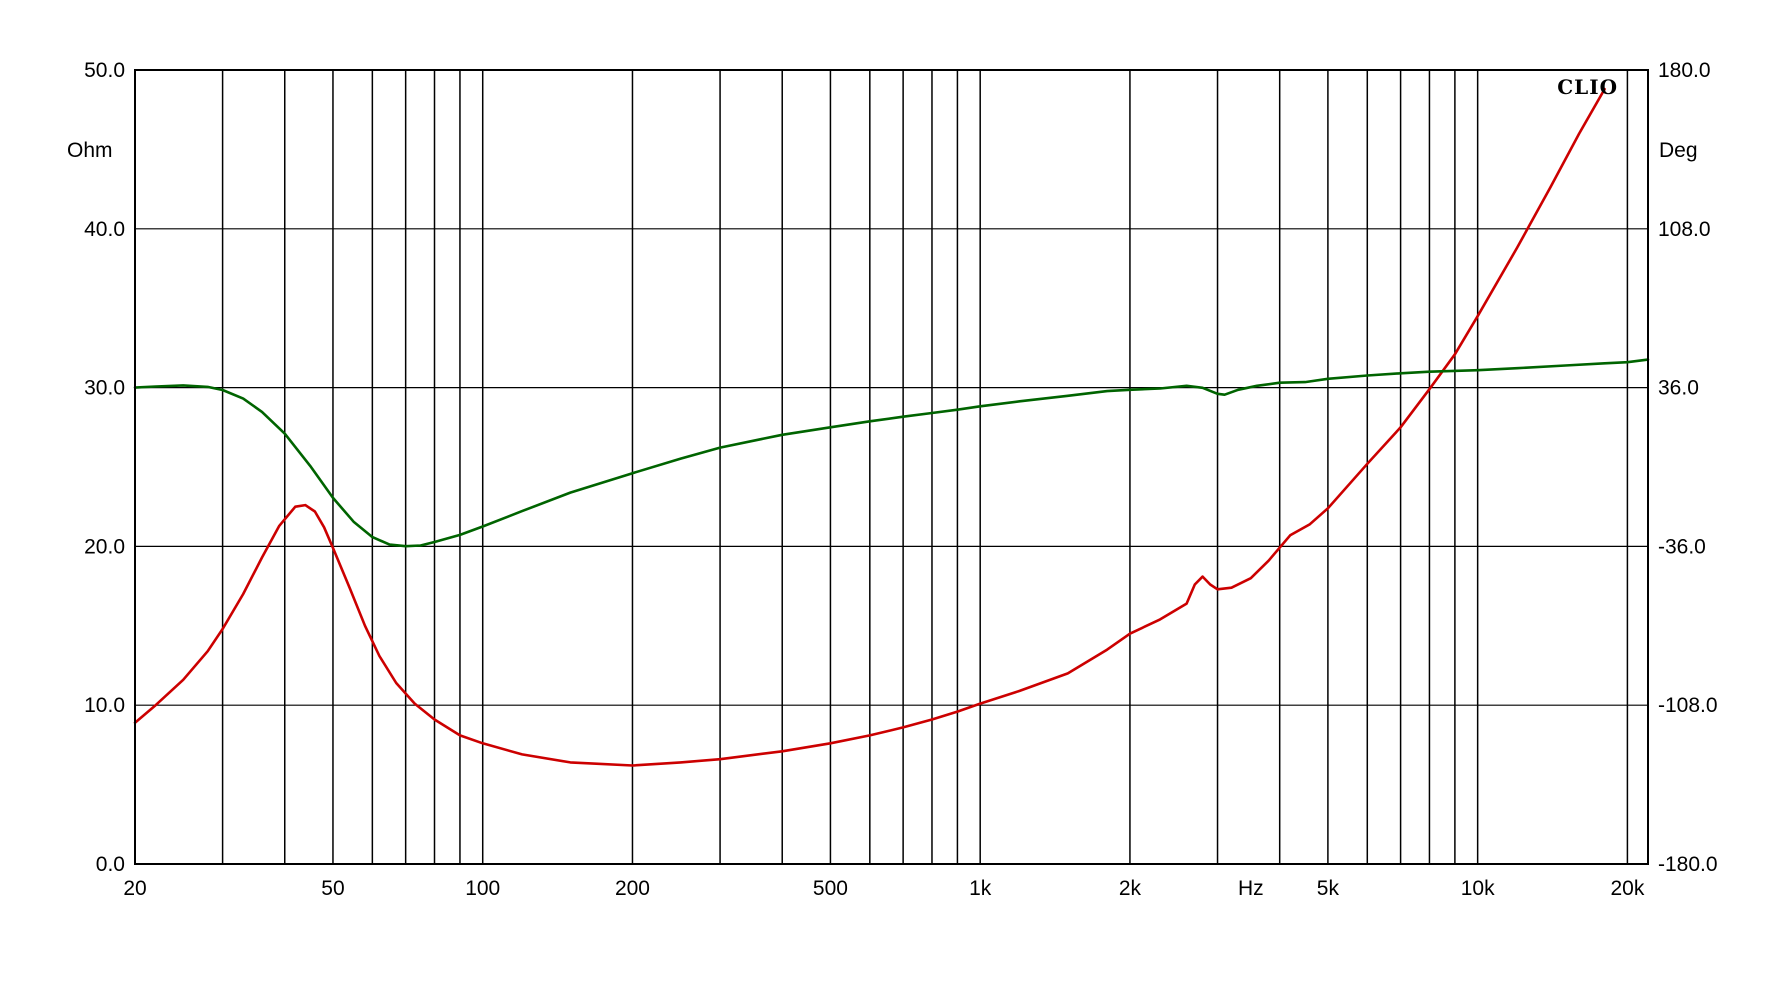  Describe the element at coordinates (104, 705) in the screenshot. I see `left-axis-tick-label: 10.0` at that location.